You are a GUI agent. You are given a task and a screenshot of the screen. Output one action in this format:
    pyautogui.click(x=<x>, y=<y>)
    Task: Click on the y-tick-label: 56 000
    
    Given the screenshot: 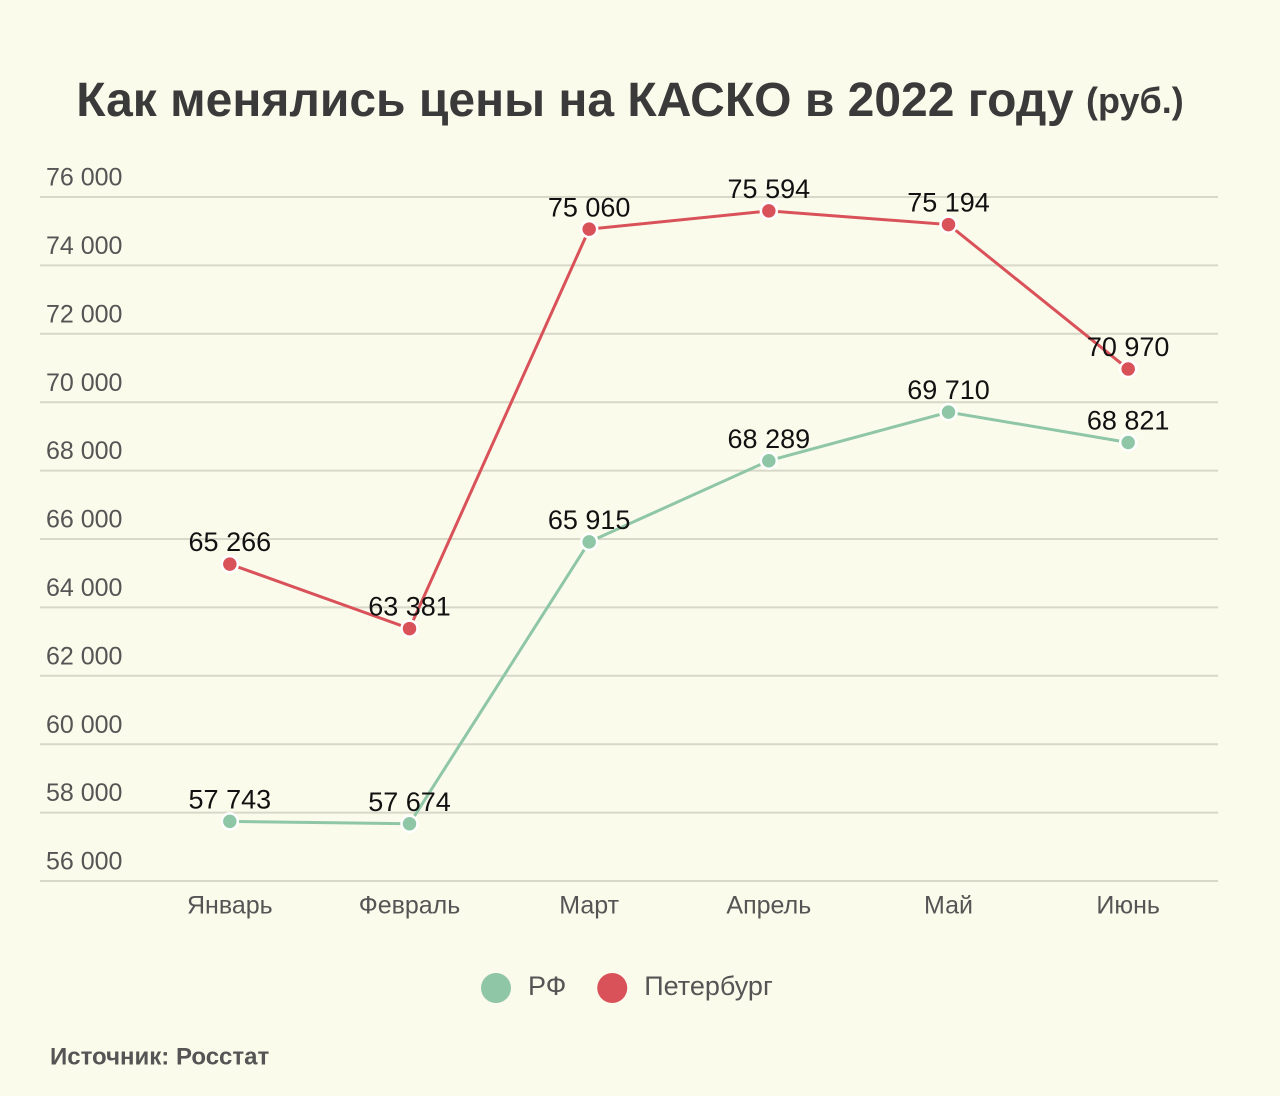 What is the action you would take?
    pyautogui.click(x=84, y=862)
    